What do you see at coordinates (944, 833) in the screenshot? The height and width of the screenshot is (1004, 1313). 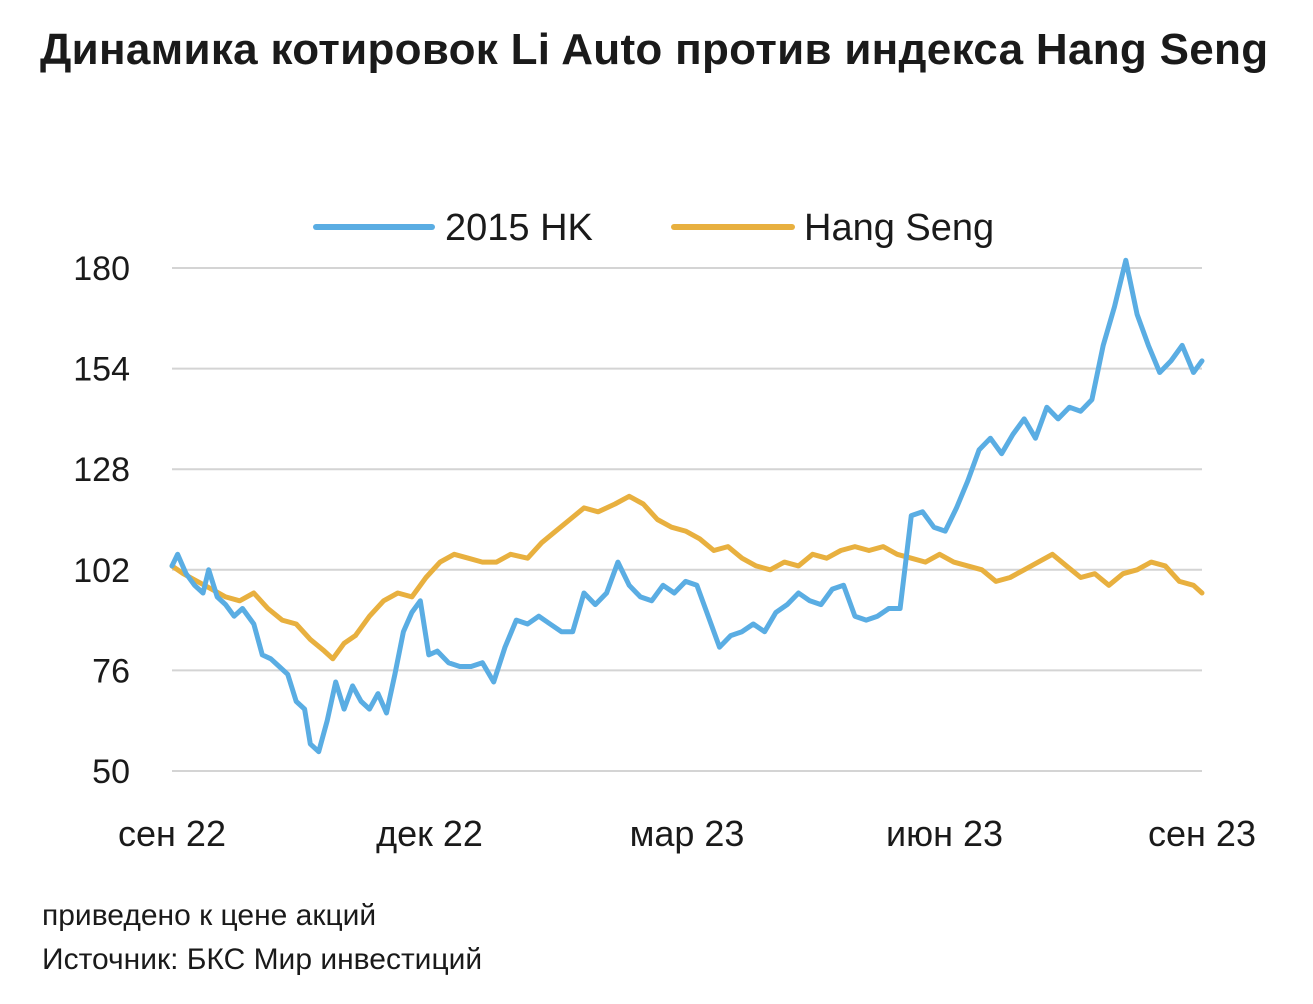 I see `x-tick-label: июн 23` at bounding box center [944, 833].